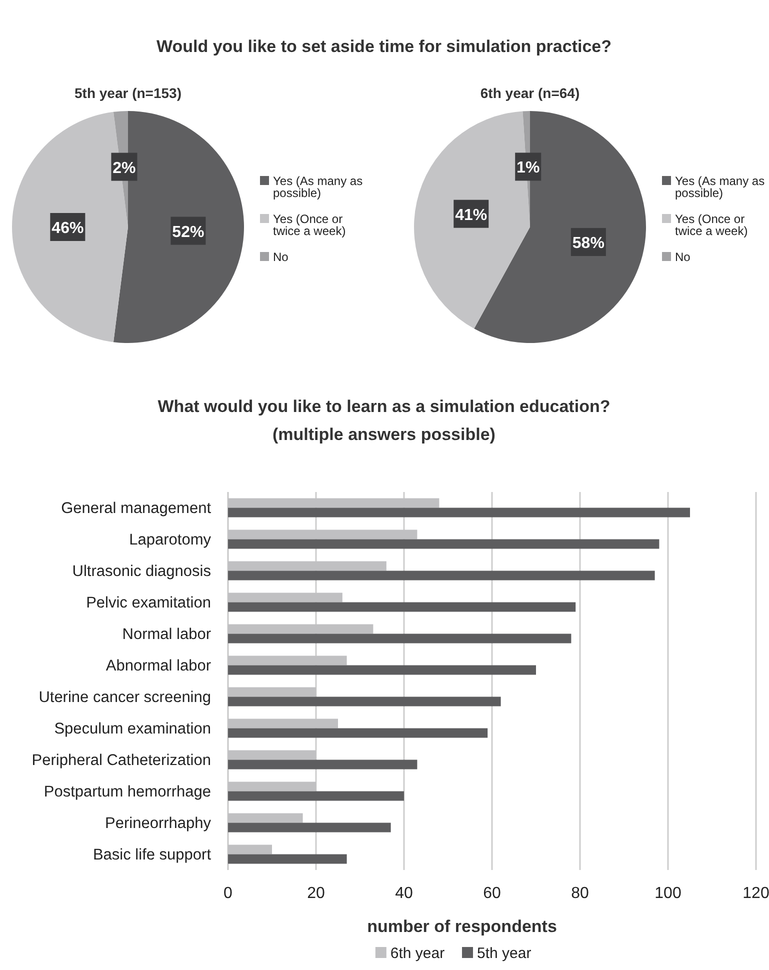 This screenshot has height=970, width=769. What do you see at coordinates (68, 228) in the screenshot?
I see `data-label: 46%` at bounding box center [68, 228].